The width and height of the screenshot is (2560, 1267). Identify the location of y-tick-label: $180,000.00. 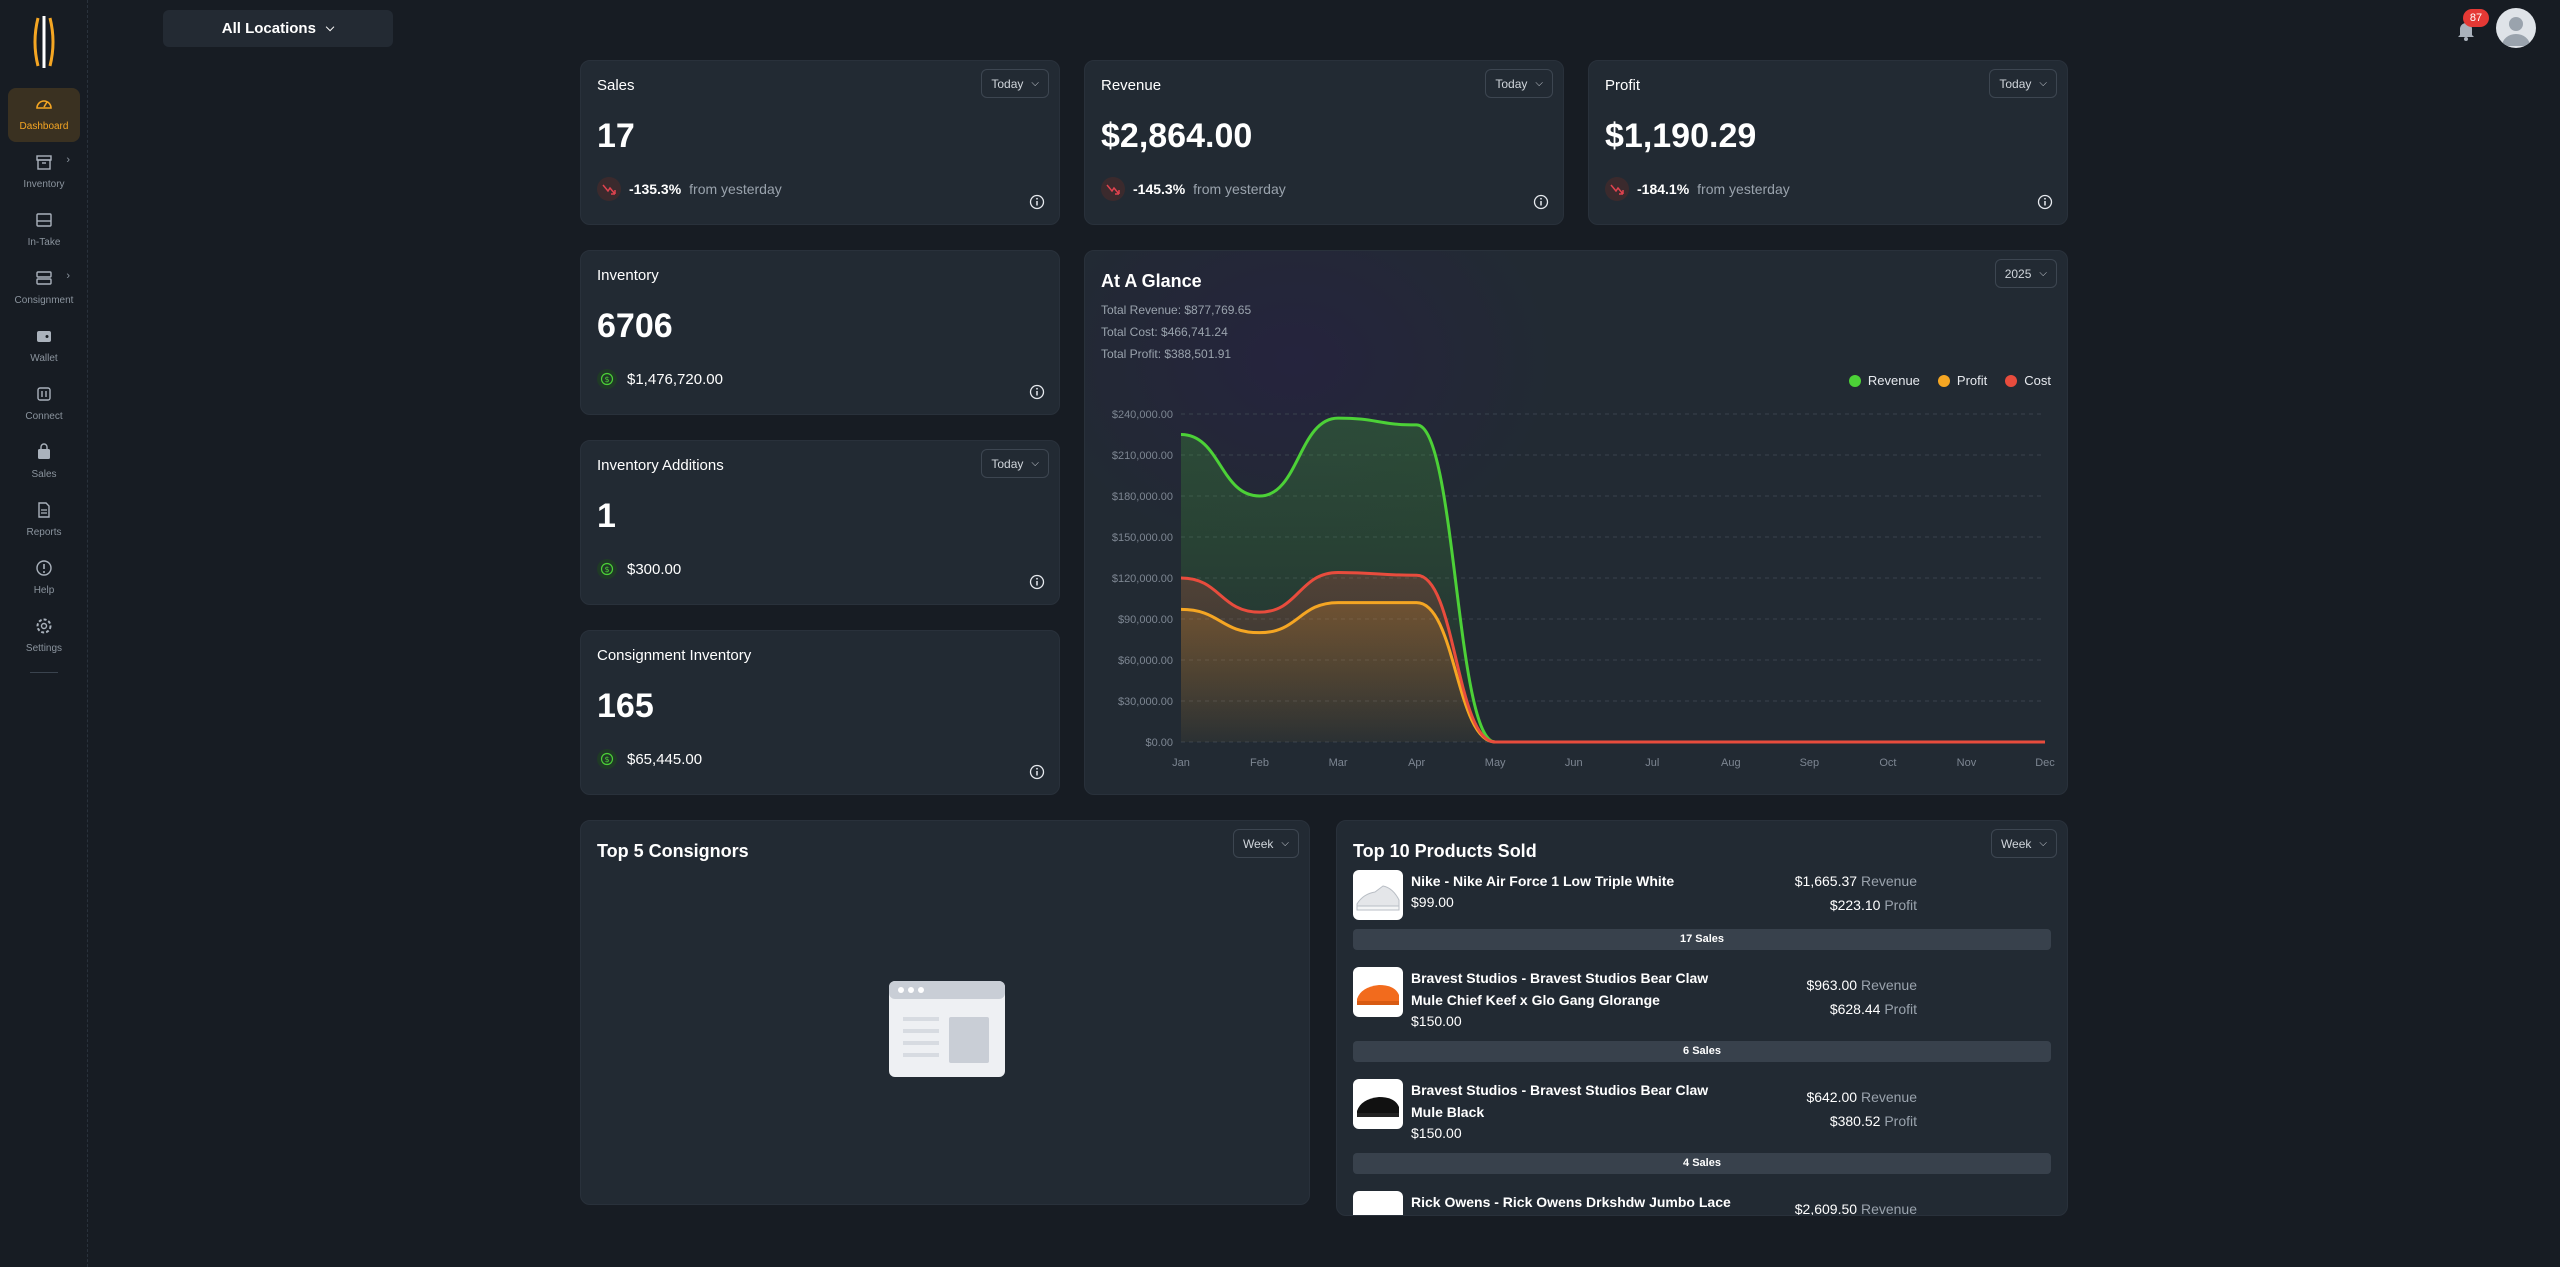
(1142, 497).